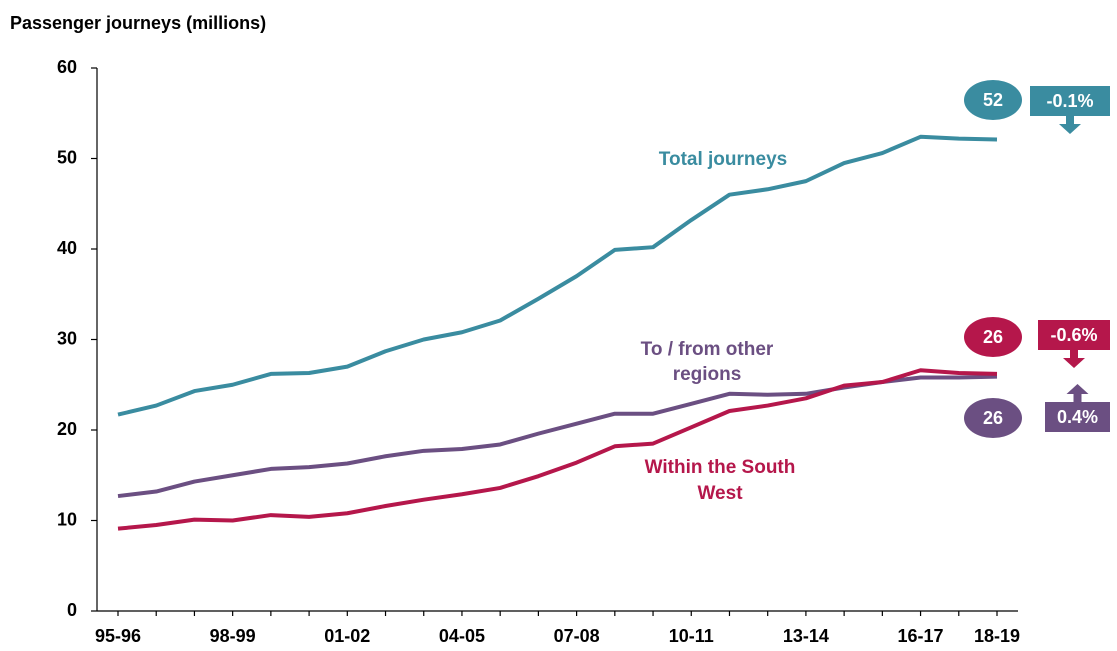 Image resolution: width=1117 pixels, height=651 pixels. Describe the element at coordinates (462, 636) in the screenshot. I see `x-tick-label: 04-05` at that location.